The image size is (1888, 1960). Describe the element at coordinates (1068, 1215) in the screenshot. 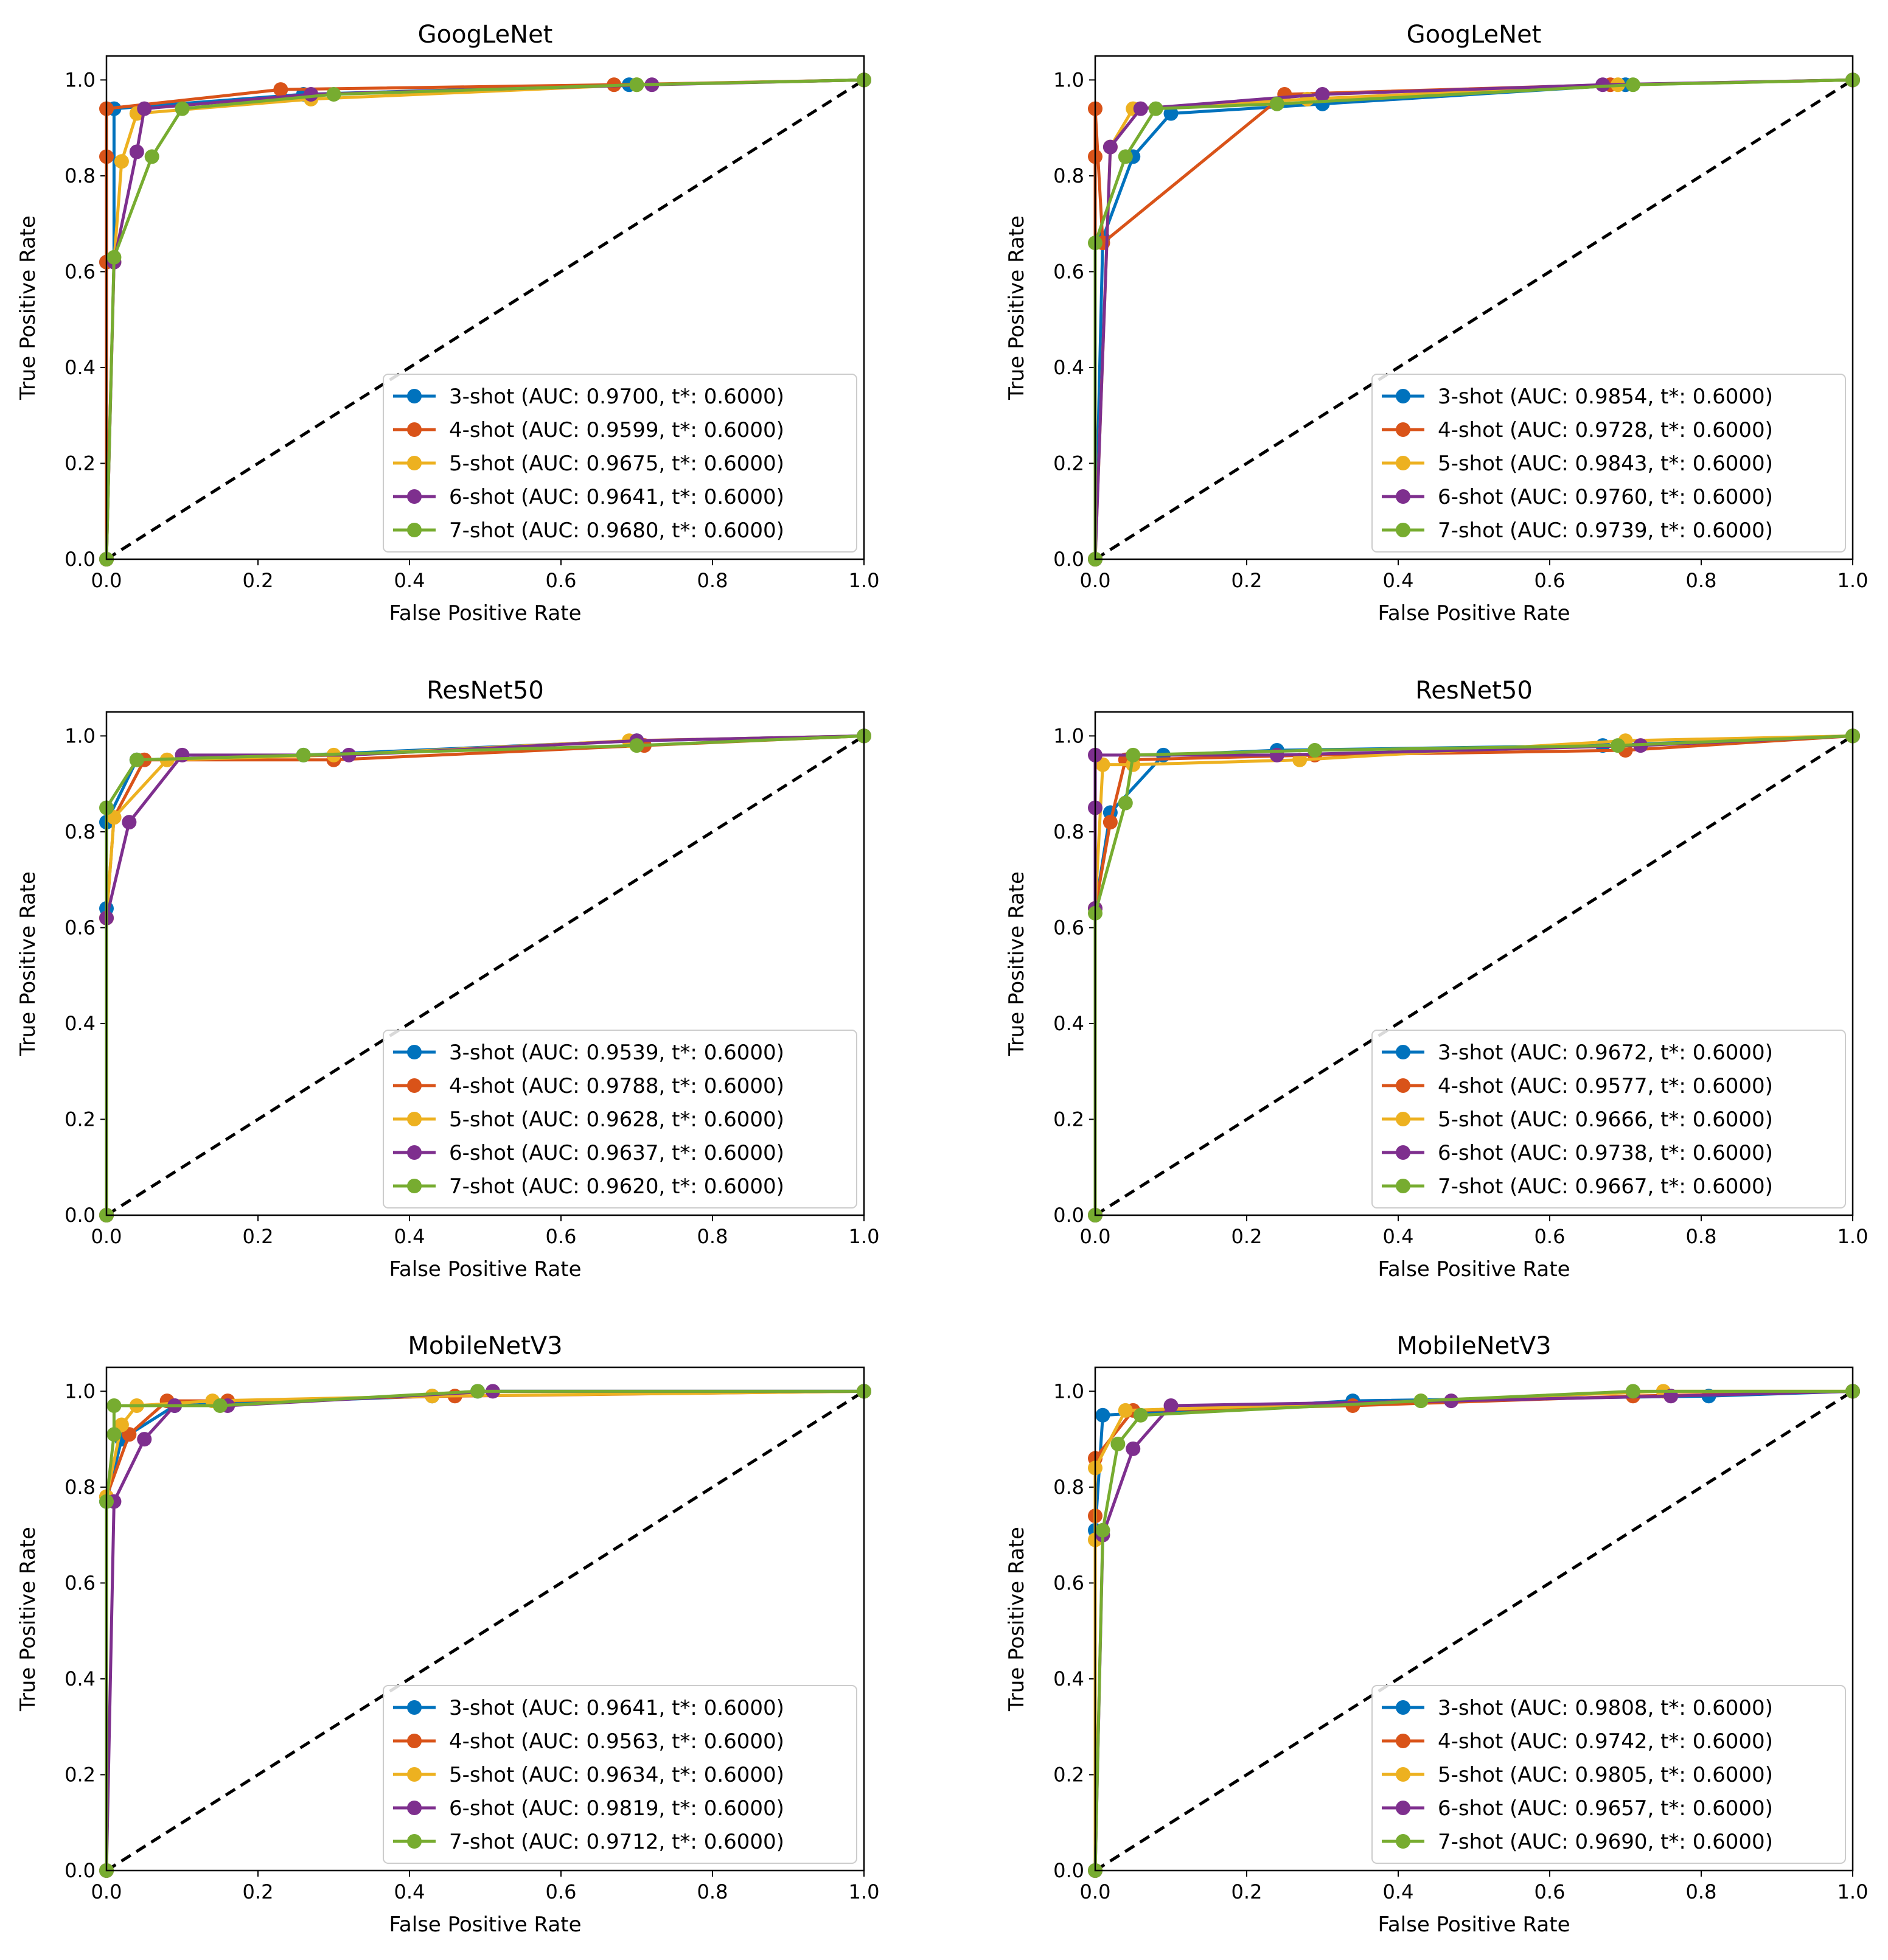

I see `chart-4-ytick-label: 0.0` at that location.